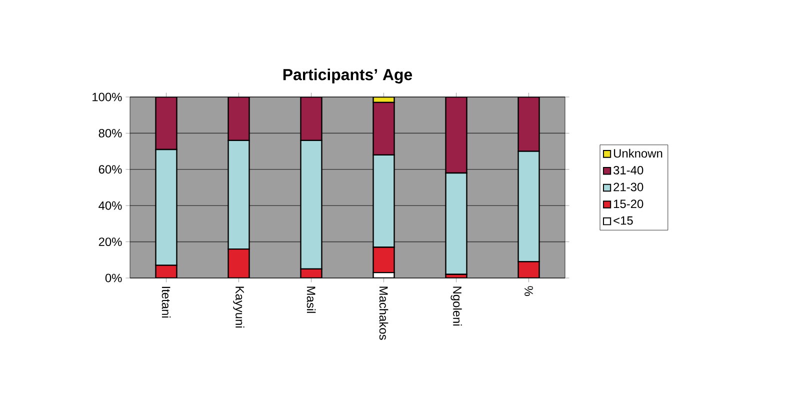 The height and width of the screenshot is (400, 804). Describe the element at coordinates (166, 302) in the screenshot. I see `x-tick-label: Itetani` at that location.